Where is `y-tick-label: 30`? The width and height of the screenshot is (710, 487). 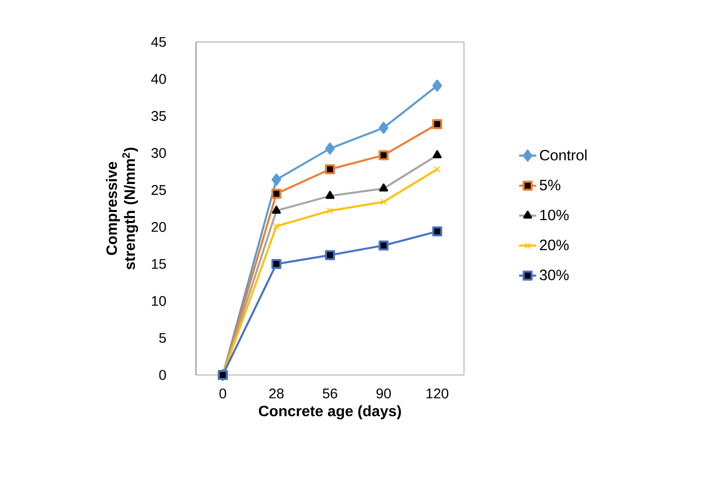
y-tick-label: 30 is located at coordinates (158, 153).